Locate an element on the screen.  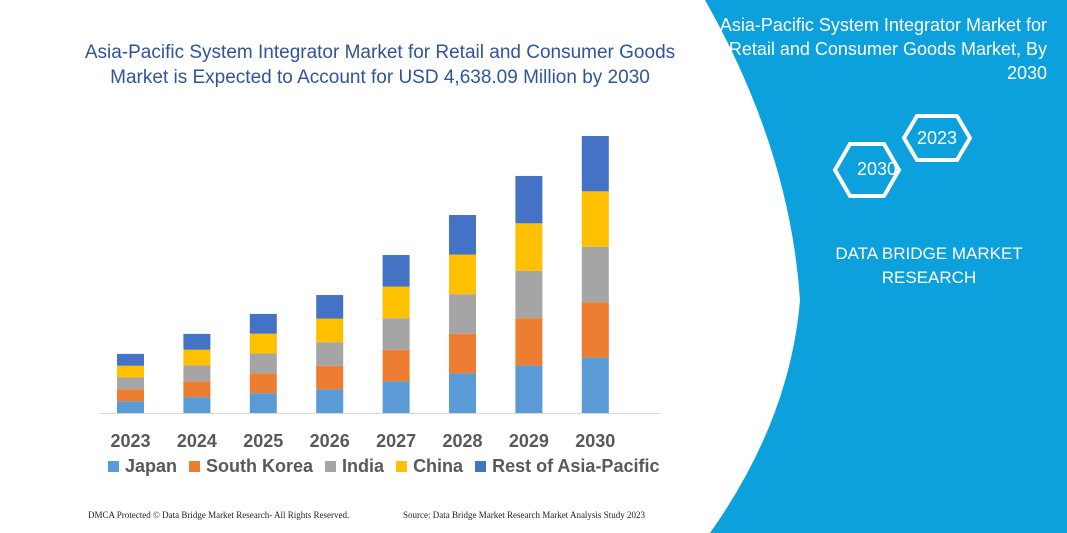
bar-2026-india is located at coordinates (330, 354).